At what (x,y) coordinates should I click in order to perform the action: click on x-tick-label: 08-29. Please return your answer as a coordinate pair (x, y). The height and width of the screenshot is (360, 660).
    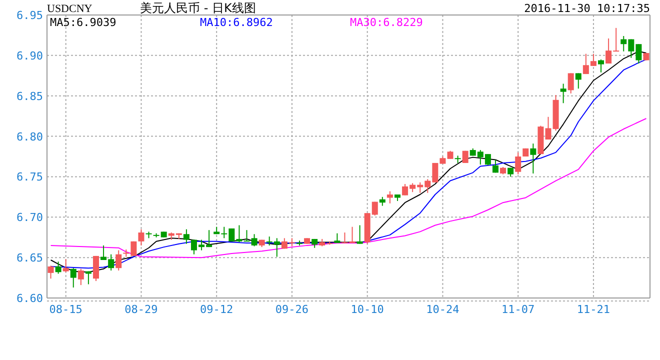
    Looking at the image, I should click on (141, 309).